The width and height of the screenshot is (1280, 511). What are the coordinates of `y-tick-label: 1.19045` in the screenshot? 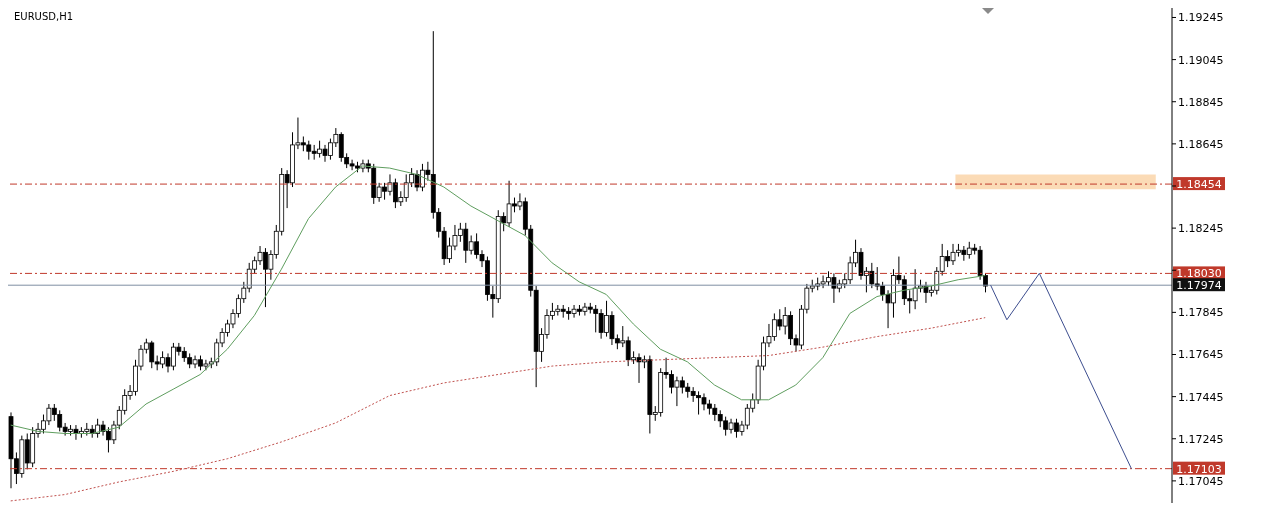 It's located at (1201, 60).